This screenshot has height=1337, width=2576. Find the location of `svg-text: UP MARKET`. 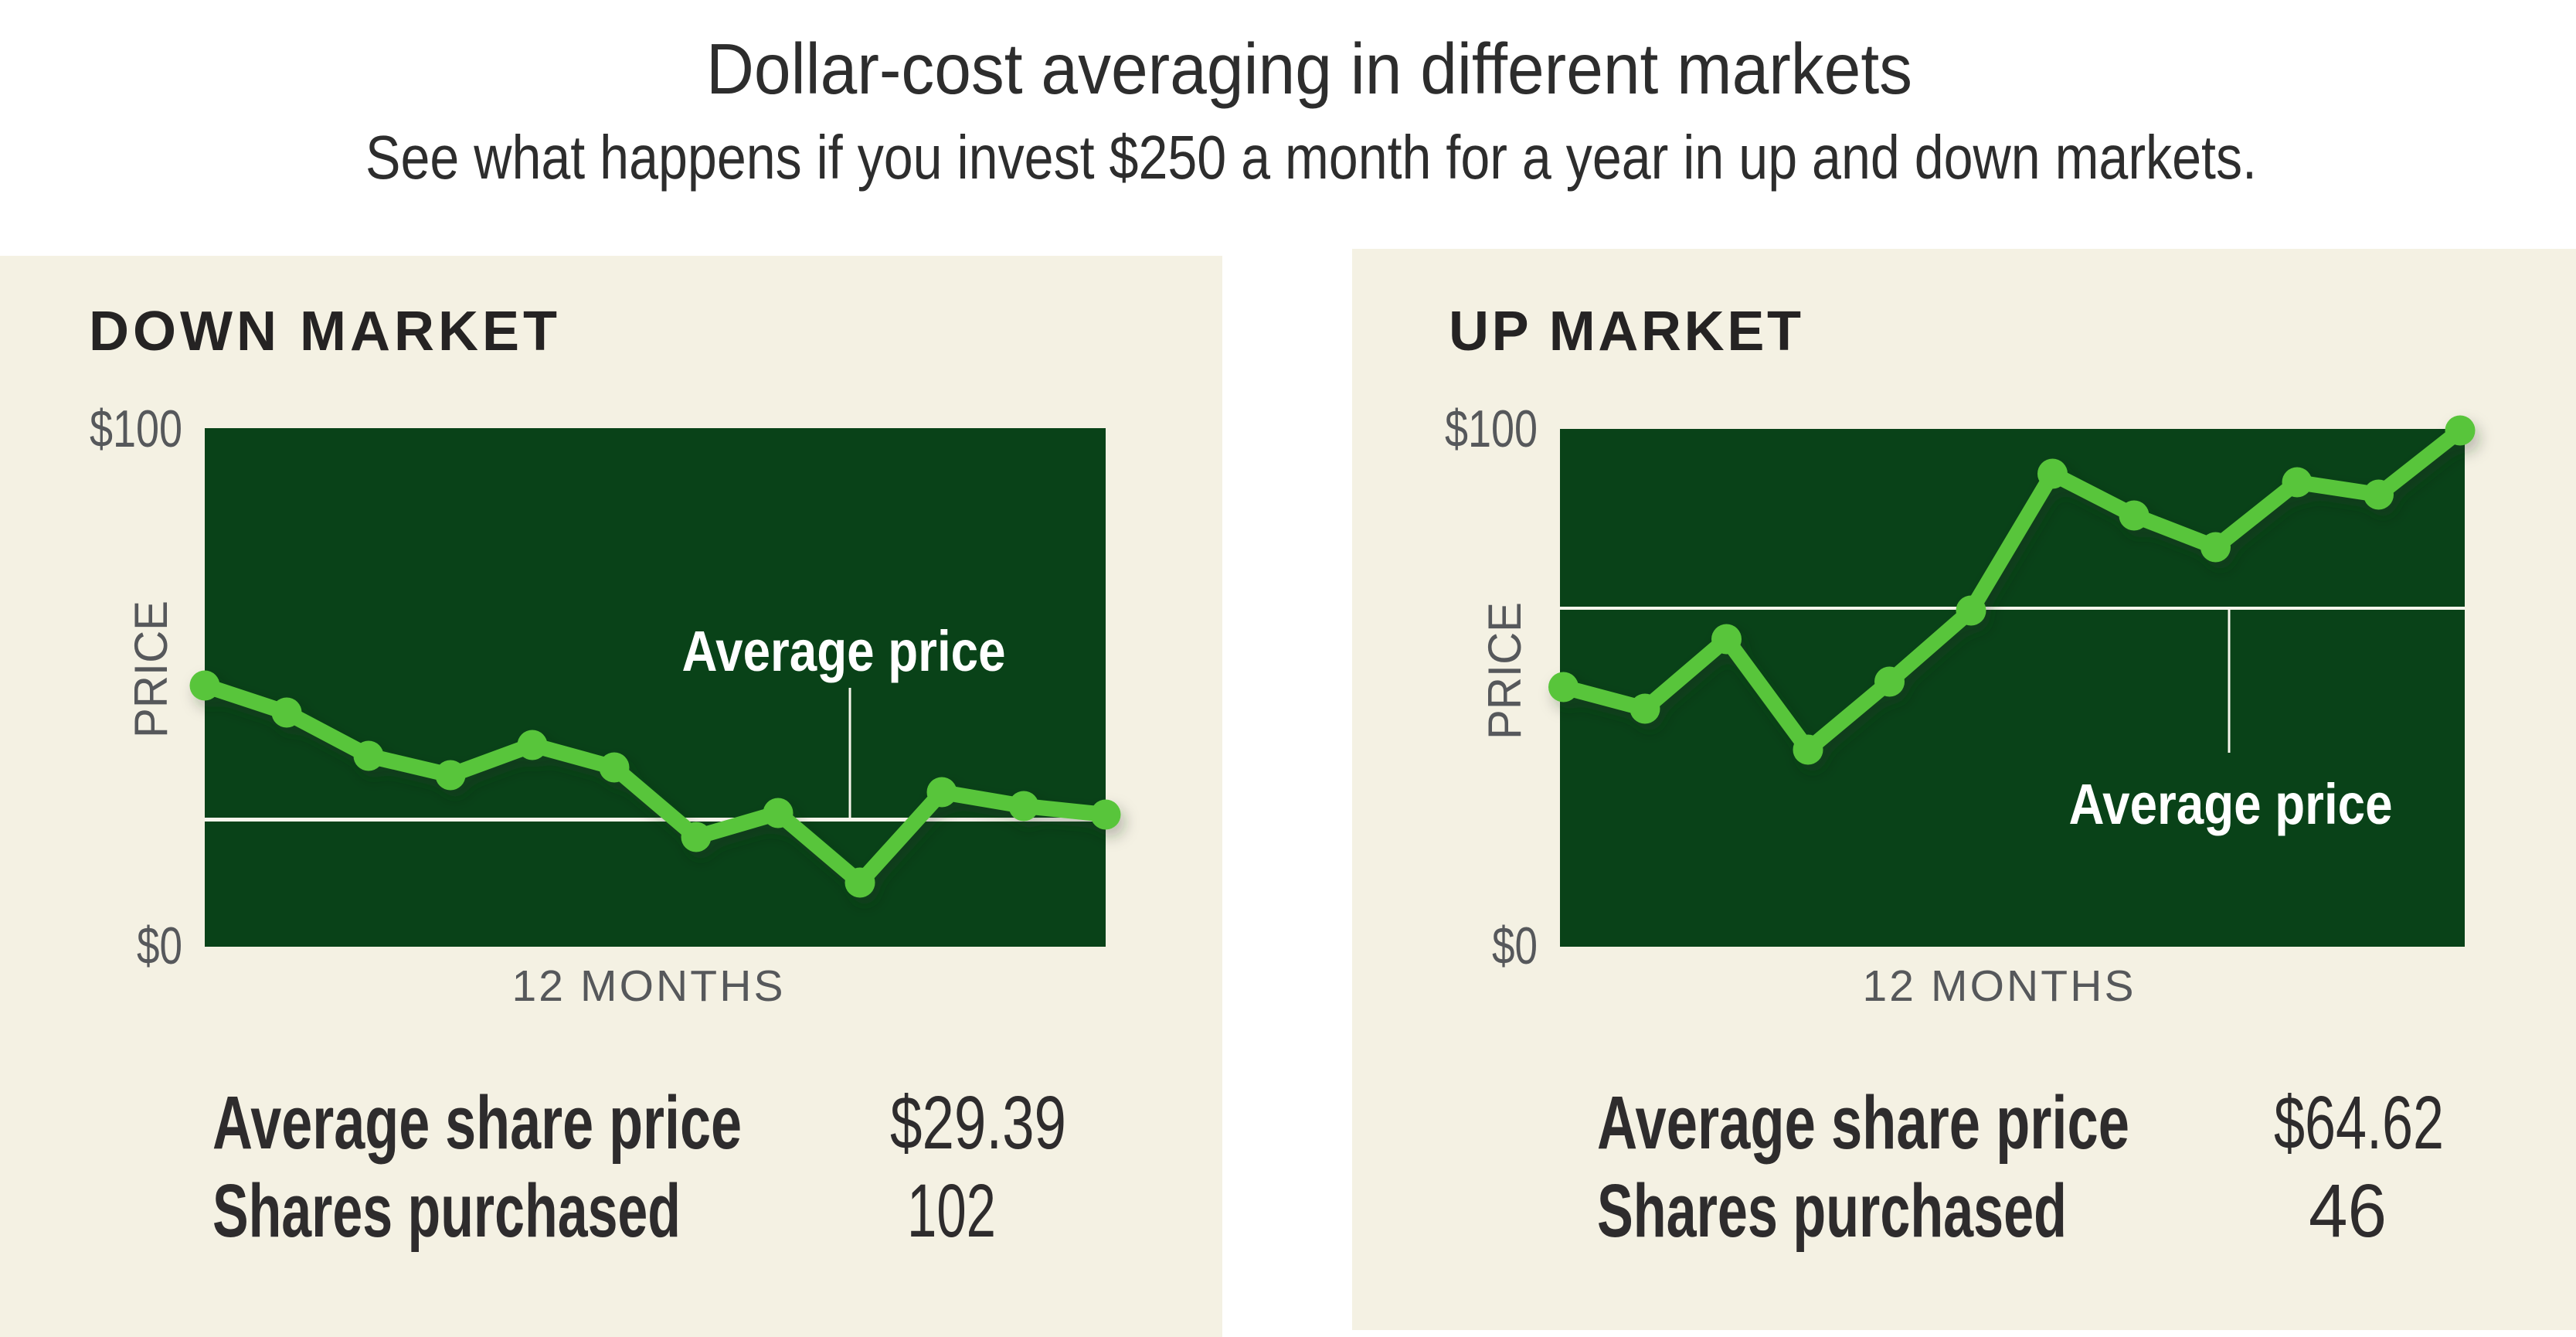

svg-text: UP MARKET is located at coordinates (1625, 331).